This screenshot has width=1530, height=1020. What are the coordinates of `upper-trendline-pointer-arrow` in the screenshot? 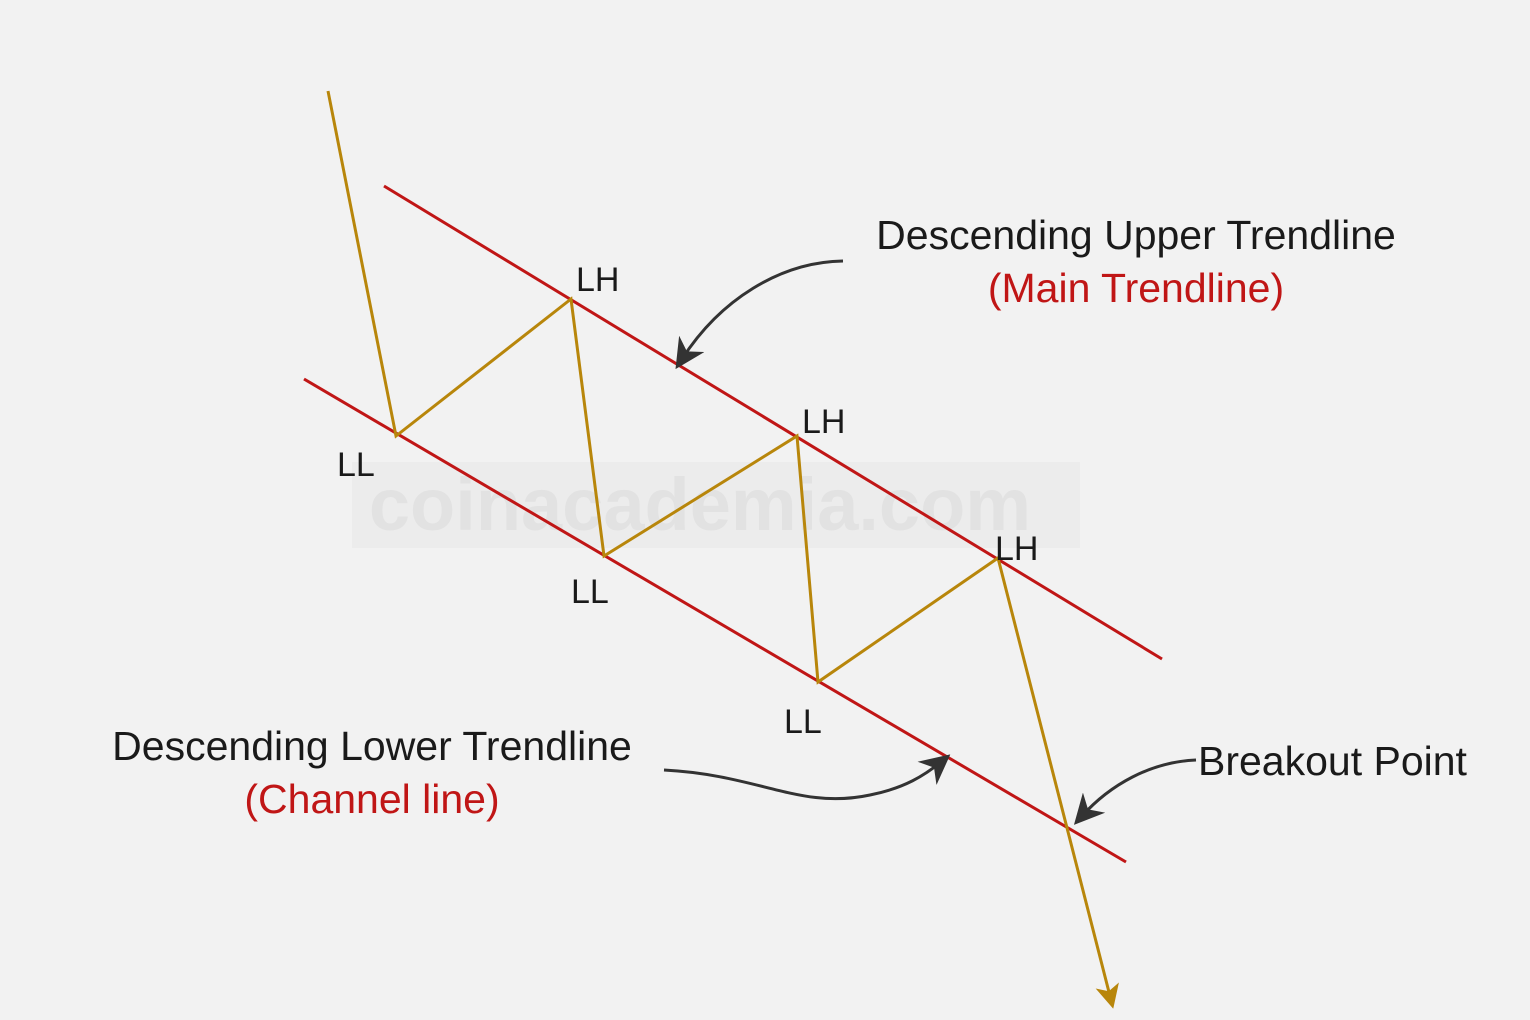 It's located at (759, 314).